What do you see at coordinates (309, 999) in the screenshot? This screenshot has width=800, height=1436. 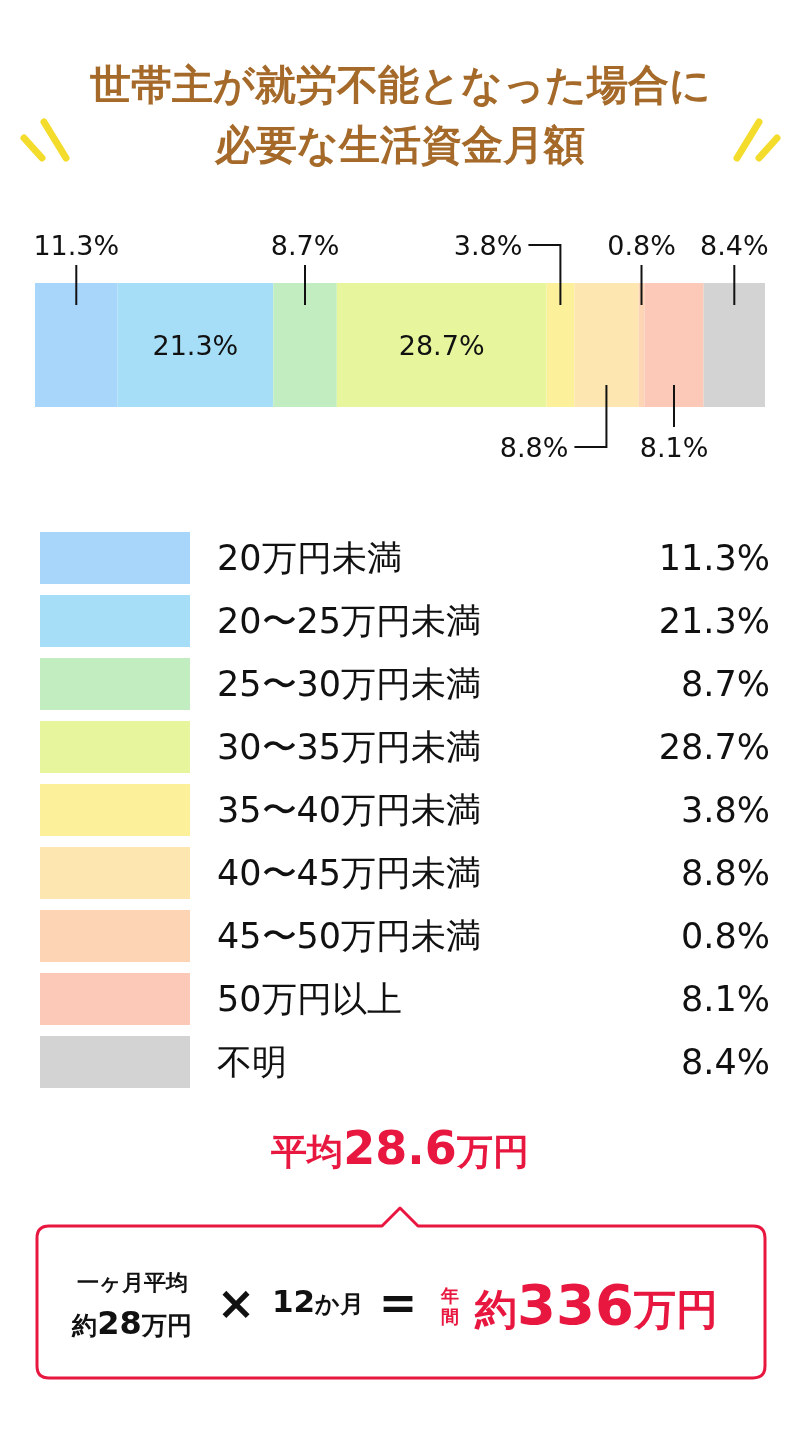 I see `legend-label: 50万円以上` at bounding box center [309, 999].